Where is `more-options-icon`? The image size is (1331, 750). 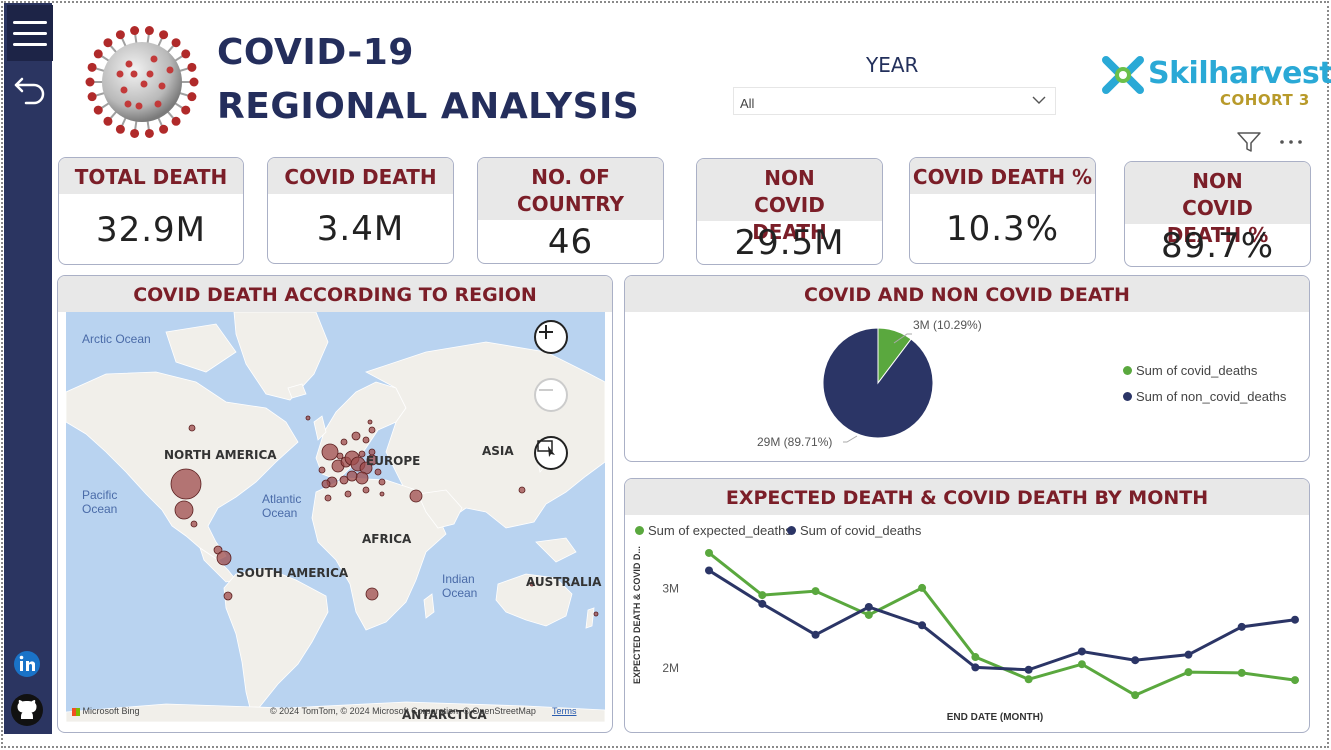
more-options-icon is located at coordinates (1291, 142).